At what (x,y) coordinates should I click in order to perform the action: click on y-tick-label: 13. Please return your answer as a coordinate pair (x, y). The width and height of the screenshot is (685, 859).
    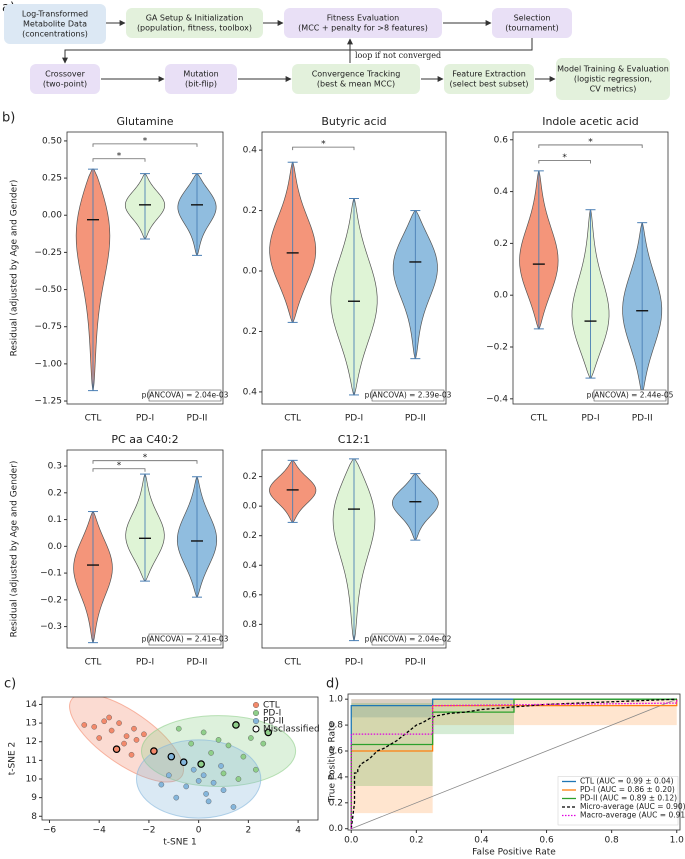
    Looking at the image, I should click on (31, 724).